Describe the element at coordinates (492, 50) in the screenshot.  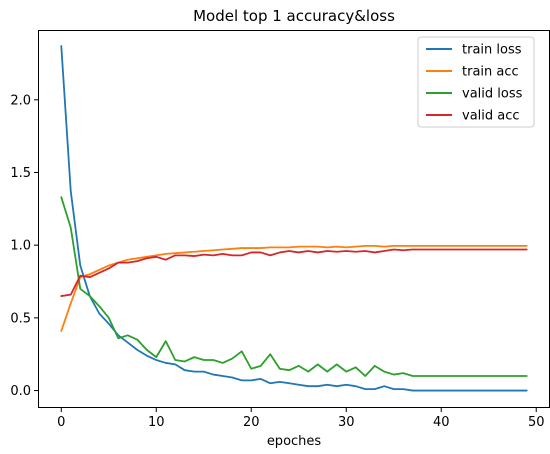
I see `legend-label-train-loss: train loss` at that location.